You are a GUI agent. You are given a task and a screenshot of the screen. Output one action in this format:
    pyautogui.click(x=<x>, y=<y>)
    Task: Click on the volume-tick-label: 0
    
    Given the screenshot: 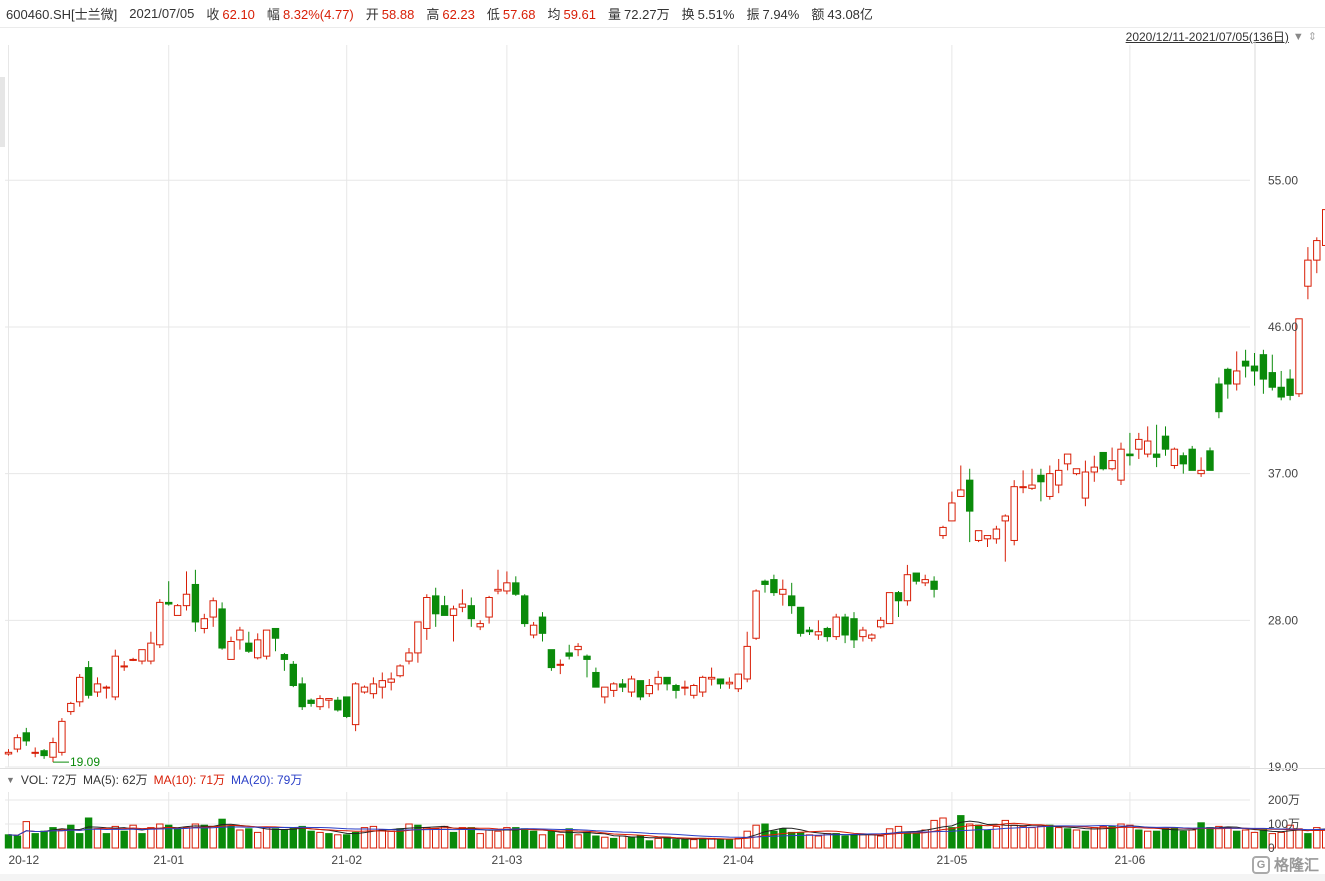 What is the action you would take?
    pyautogui.click(x=1271, y=848)
    